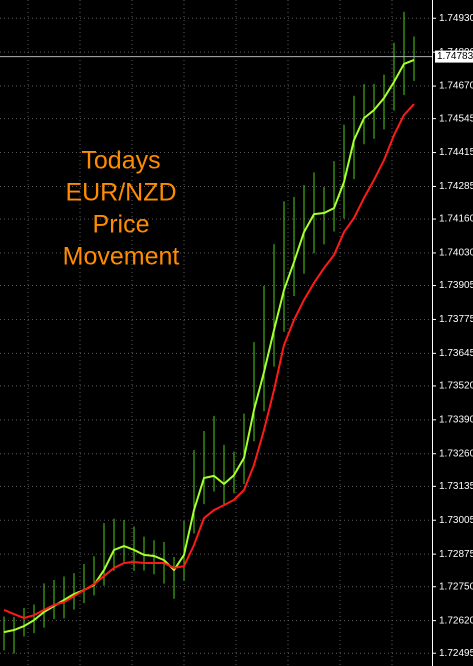 This screenshot has height=666, width=473. I want to click on y-tick-label: 1.72620, so click(456, 620).